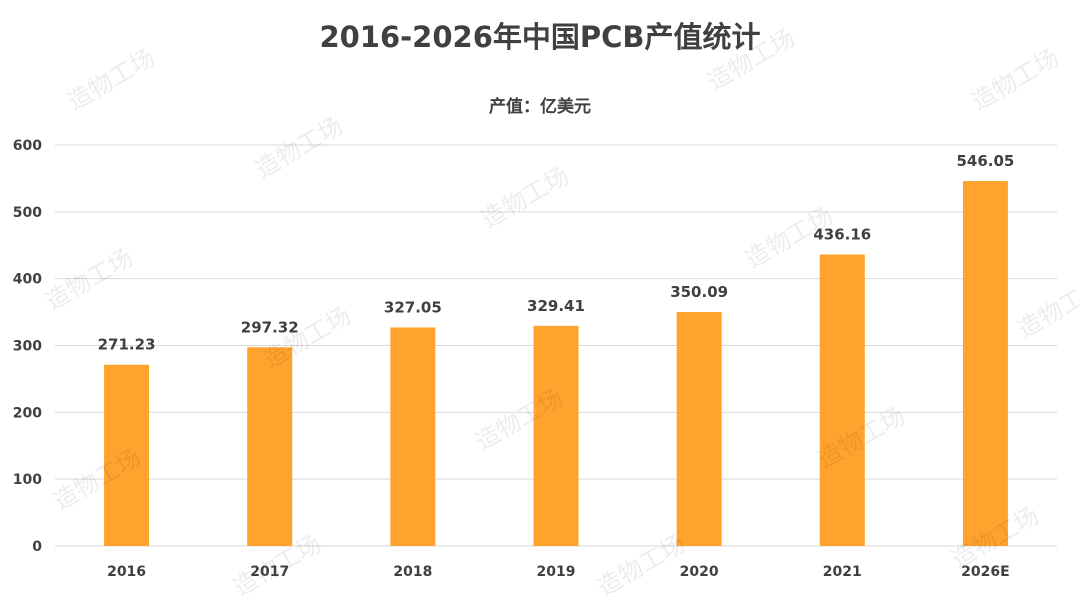 The height and width of the screenshot is (596, 1080). I want to click on x-axis-tick-labels: 2016 2017 2018 2019 2020 2021 2026E, so click(558, 572).